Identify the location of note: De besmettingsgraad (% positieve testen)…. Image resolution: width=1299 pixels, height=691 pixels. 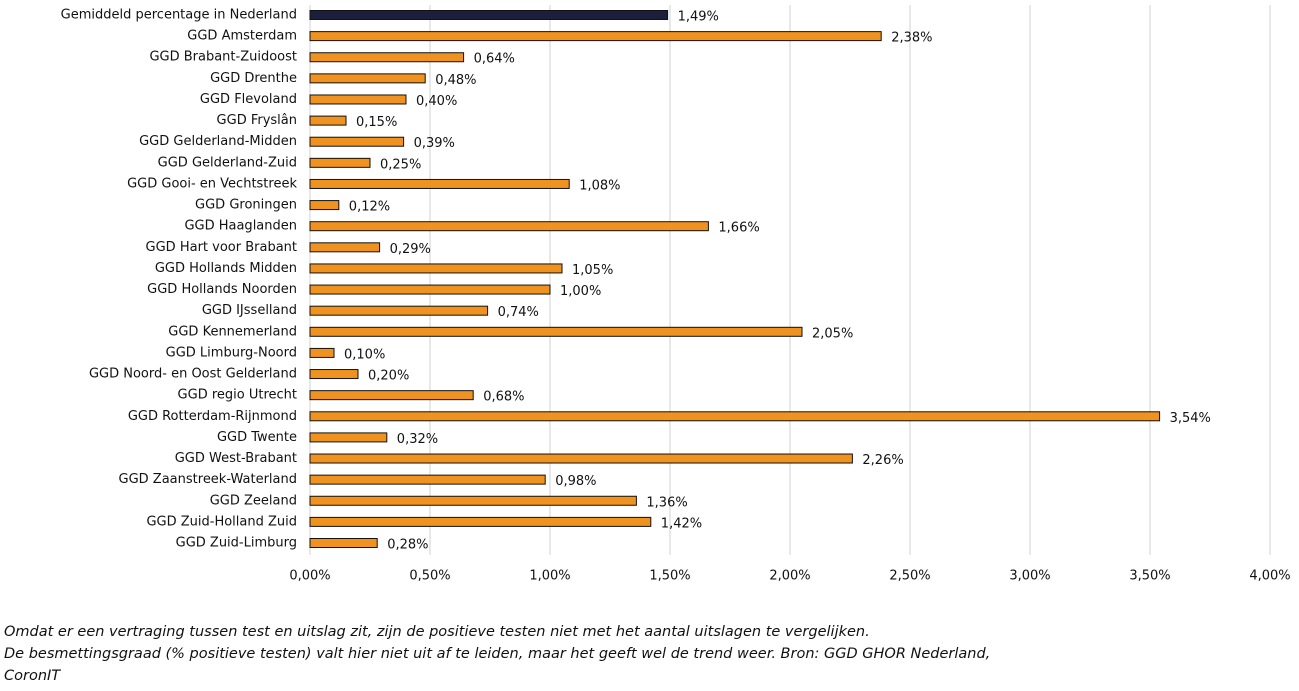
(497, 654).